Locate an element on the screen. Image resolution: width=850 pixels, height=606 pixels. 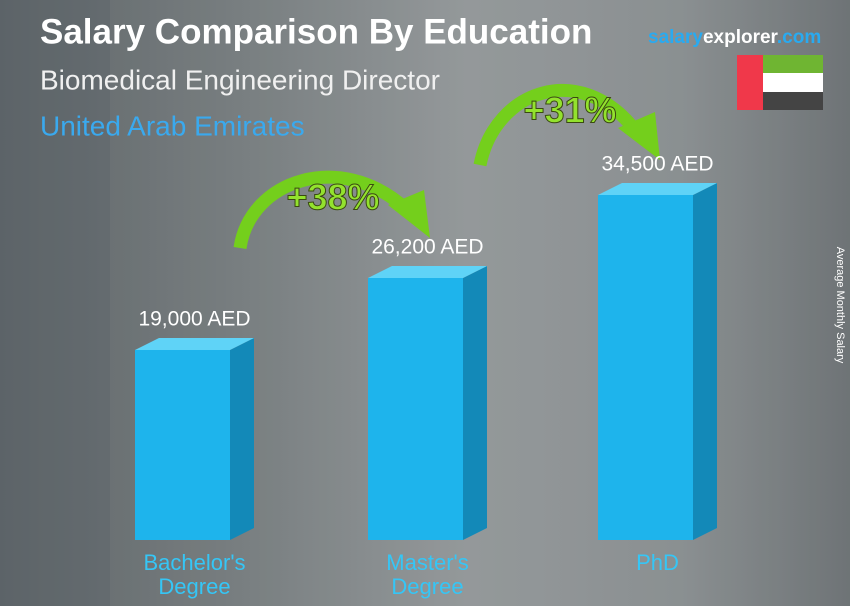
subtitle: Biomedical Engineering Director is located at coordinates (240, 79).